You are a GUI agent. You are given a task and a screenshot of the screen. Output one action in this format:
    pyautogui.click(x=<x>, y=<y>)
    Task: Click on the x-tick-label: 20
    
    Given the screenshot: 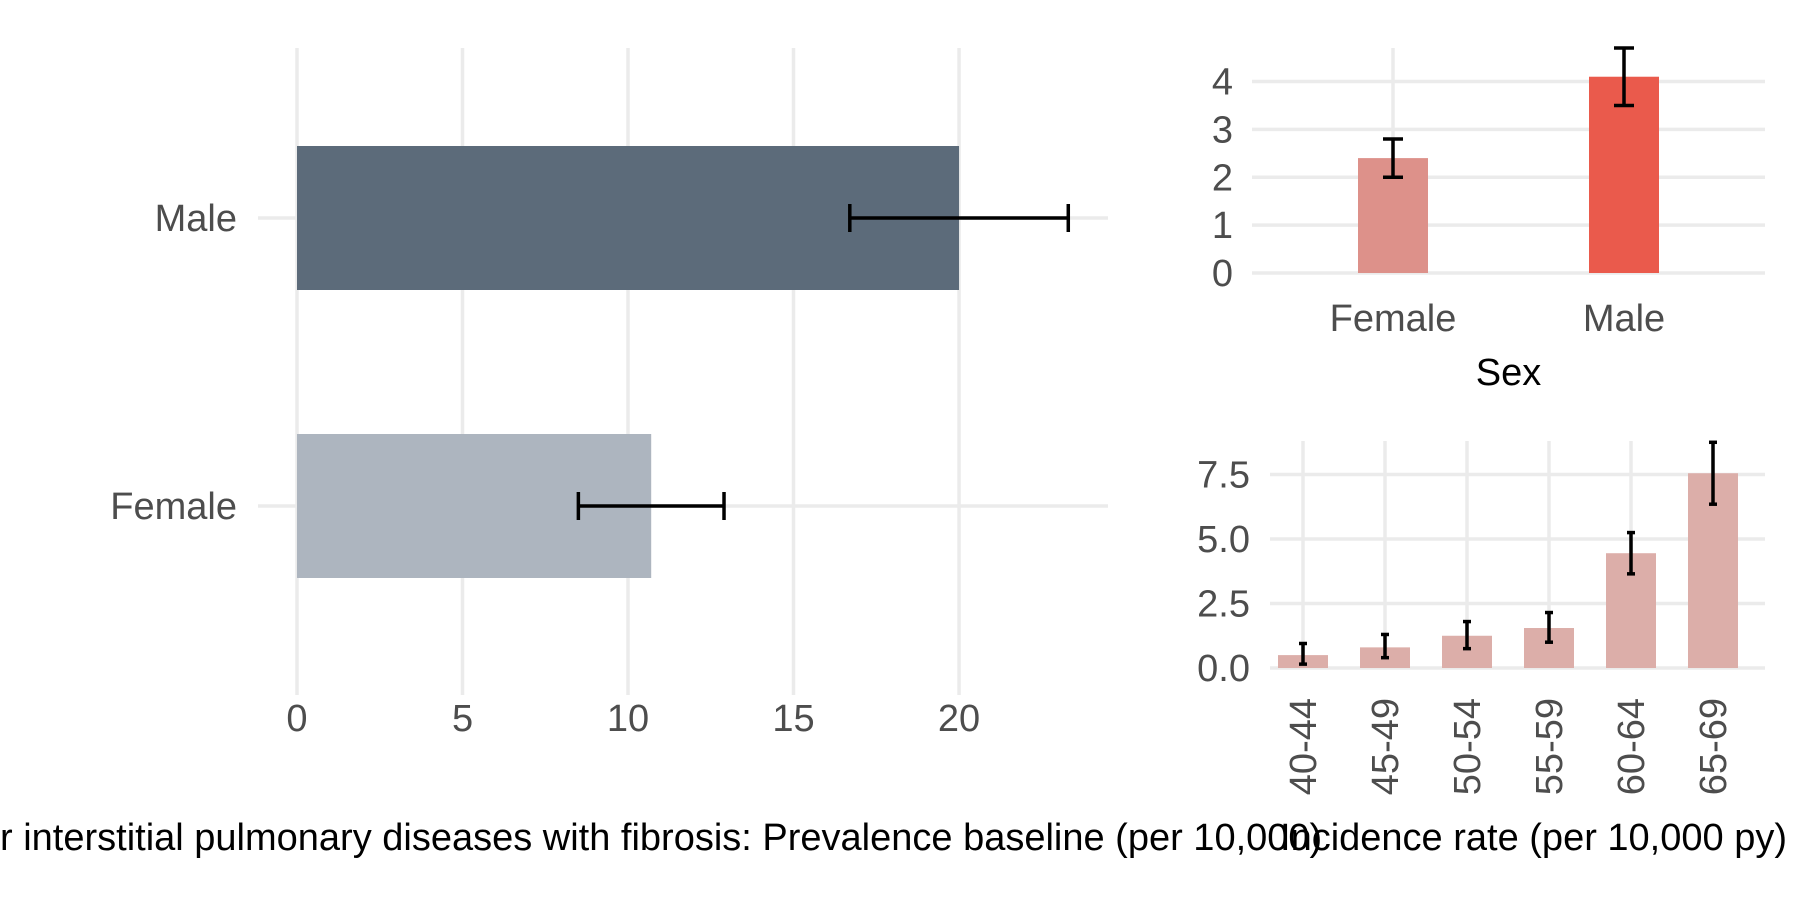 What is the action you would take?
    pyautogui.click(x=959, y=719)
    